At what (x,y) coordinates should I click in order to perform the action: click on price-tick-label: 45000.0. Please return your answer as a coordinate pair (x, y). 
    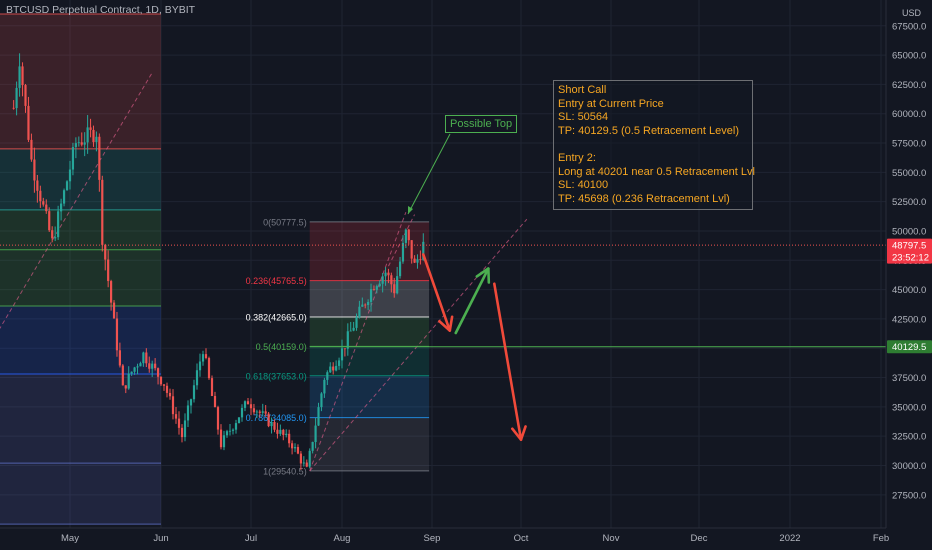
    Looking at the image, I should click on (909, 290).